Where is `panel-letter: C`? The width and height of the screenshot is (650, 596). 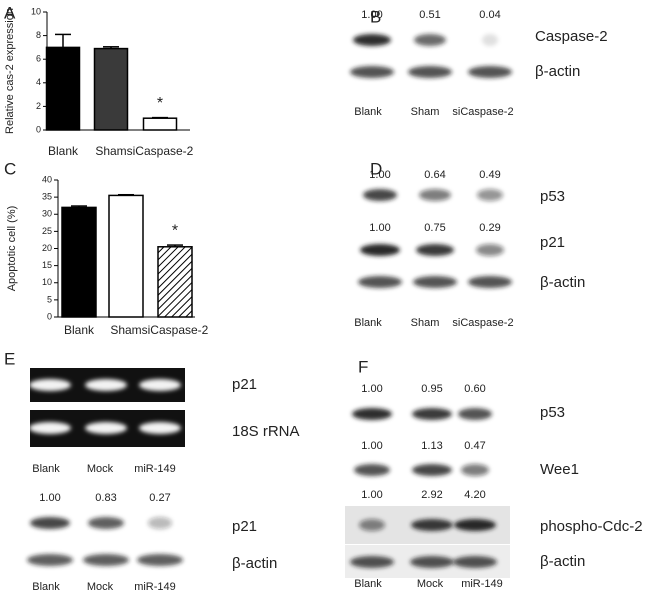 panel-letter: C is located at coordinates (10, 168).